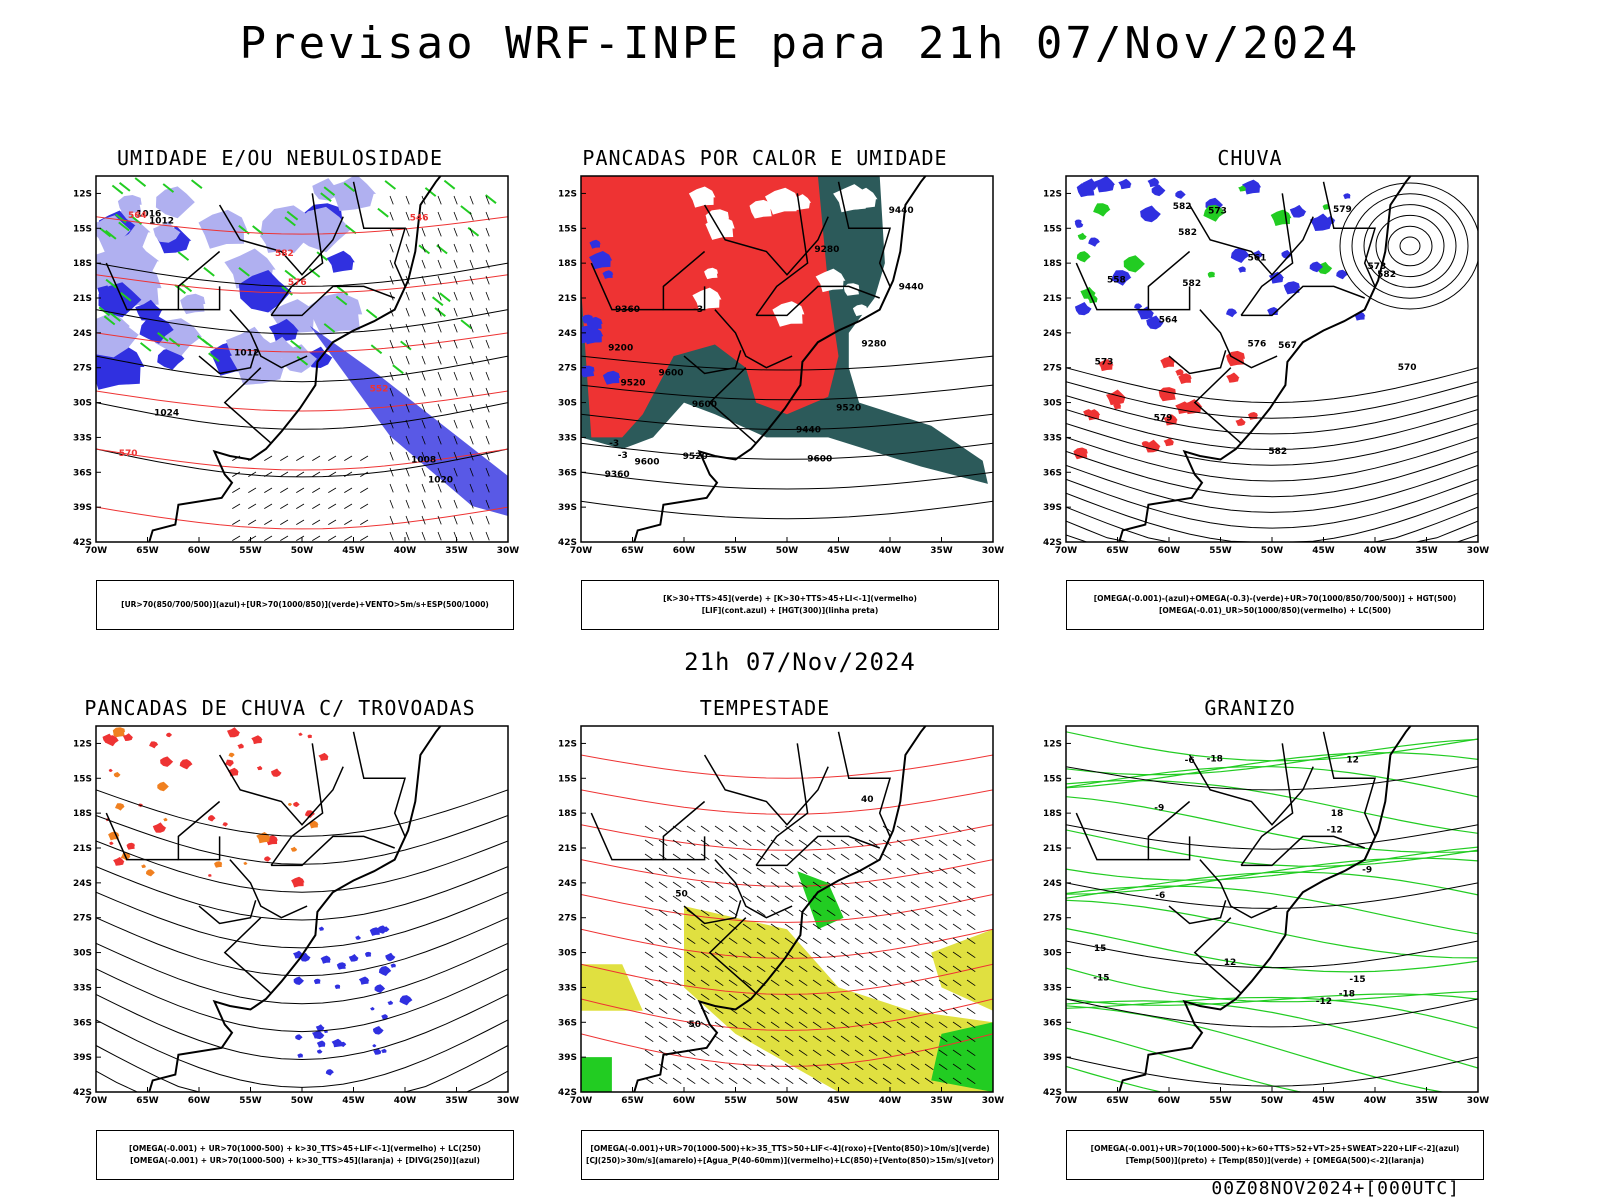  I want to click on lat-tick-label: 39S, so click(567, 508).